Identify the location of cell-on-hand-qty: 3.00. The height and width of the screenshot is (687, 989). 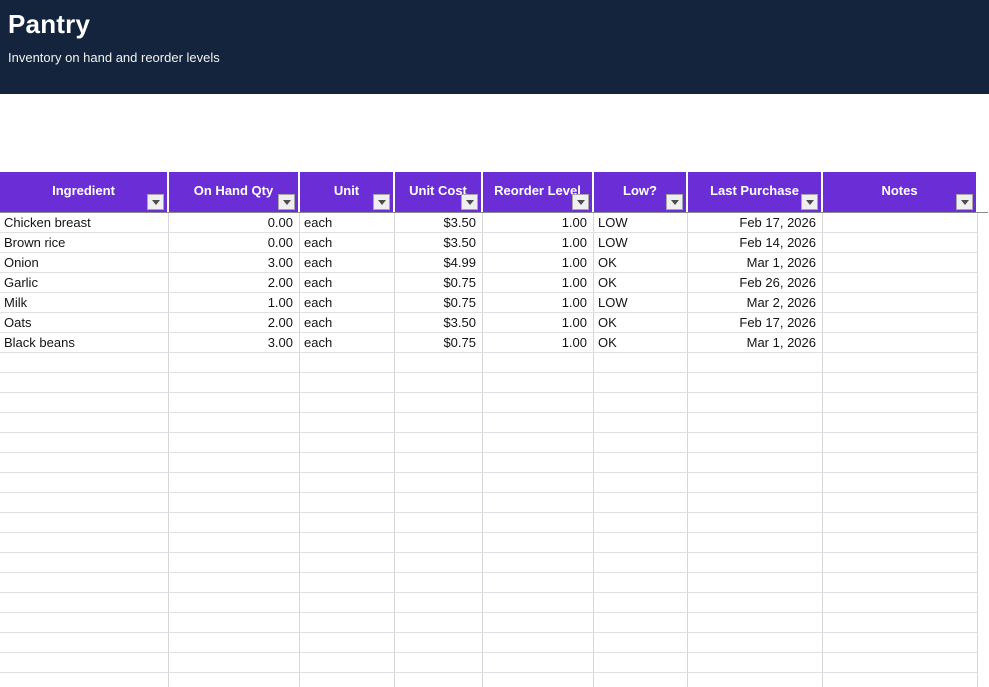
(234, 263).